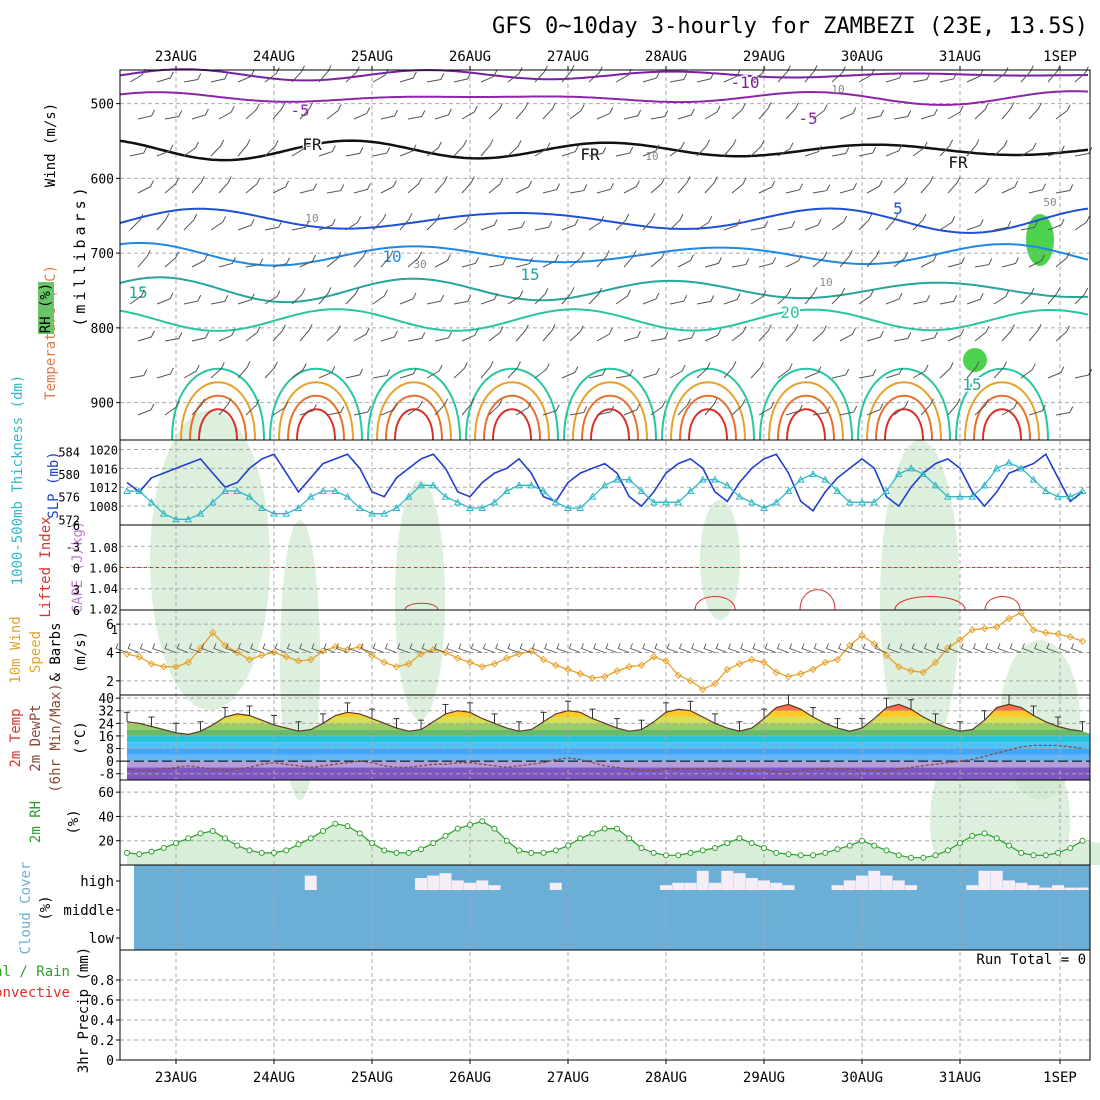  Describe the element at coordinates (76, 569) in the screenshot. I see `li-tick-label: 0` at that location.